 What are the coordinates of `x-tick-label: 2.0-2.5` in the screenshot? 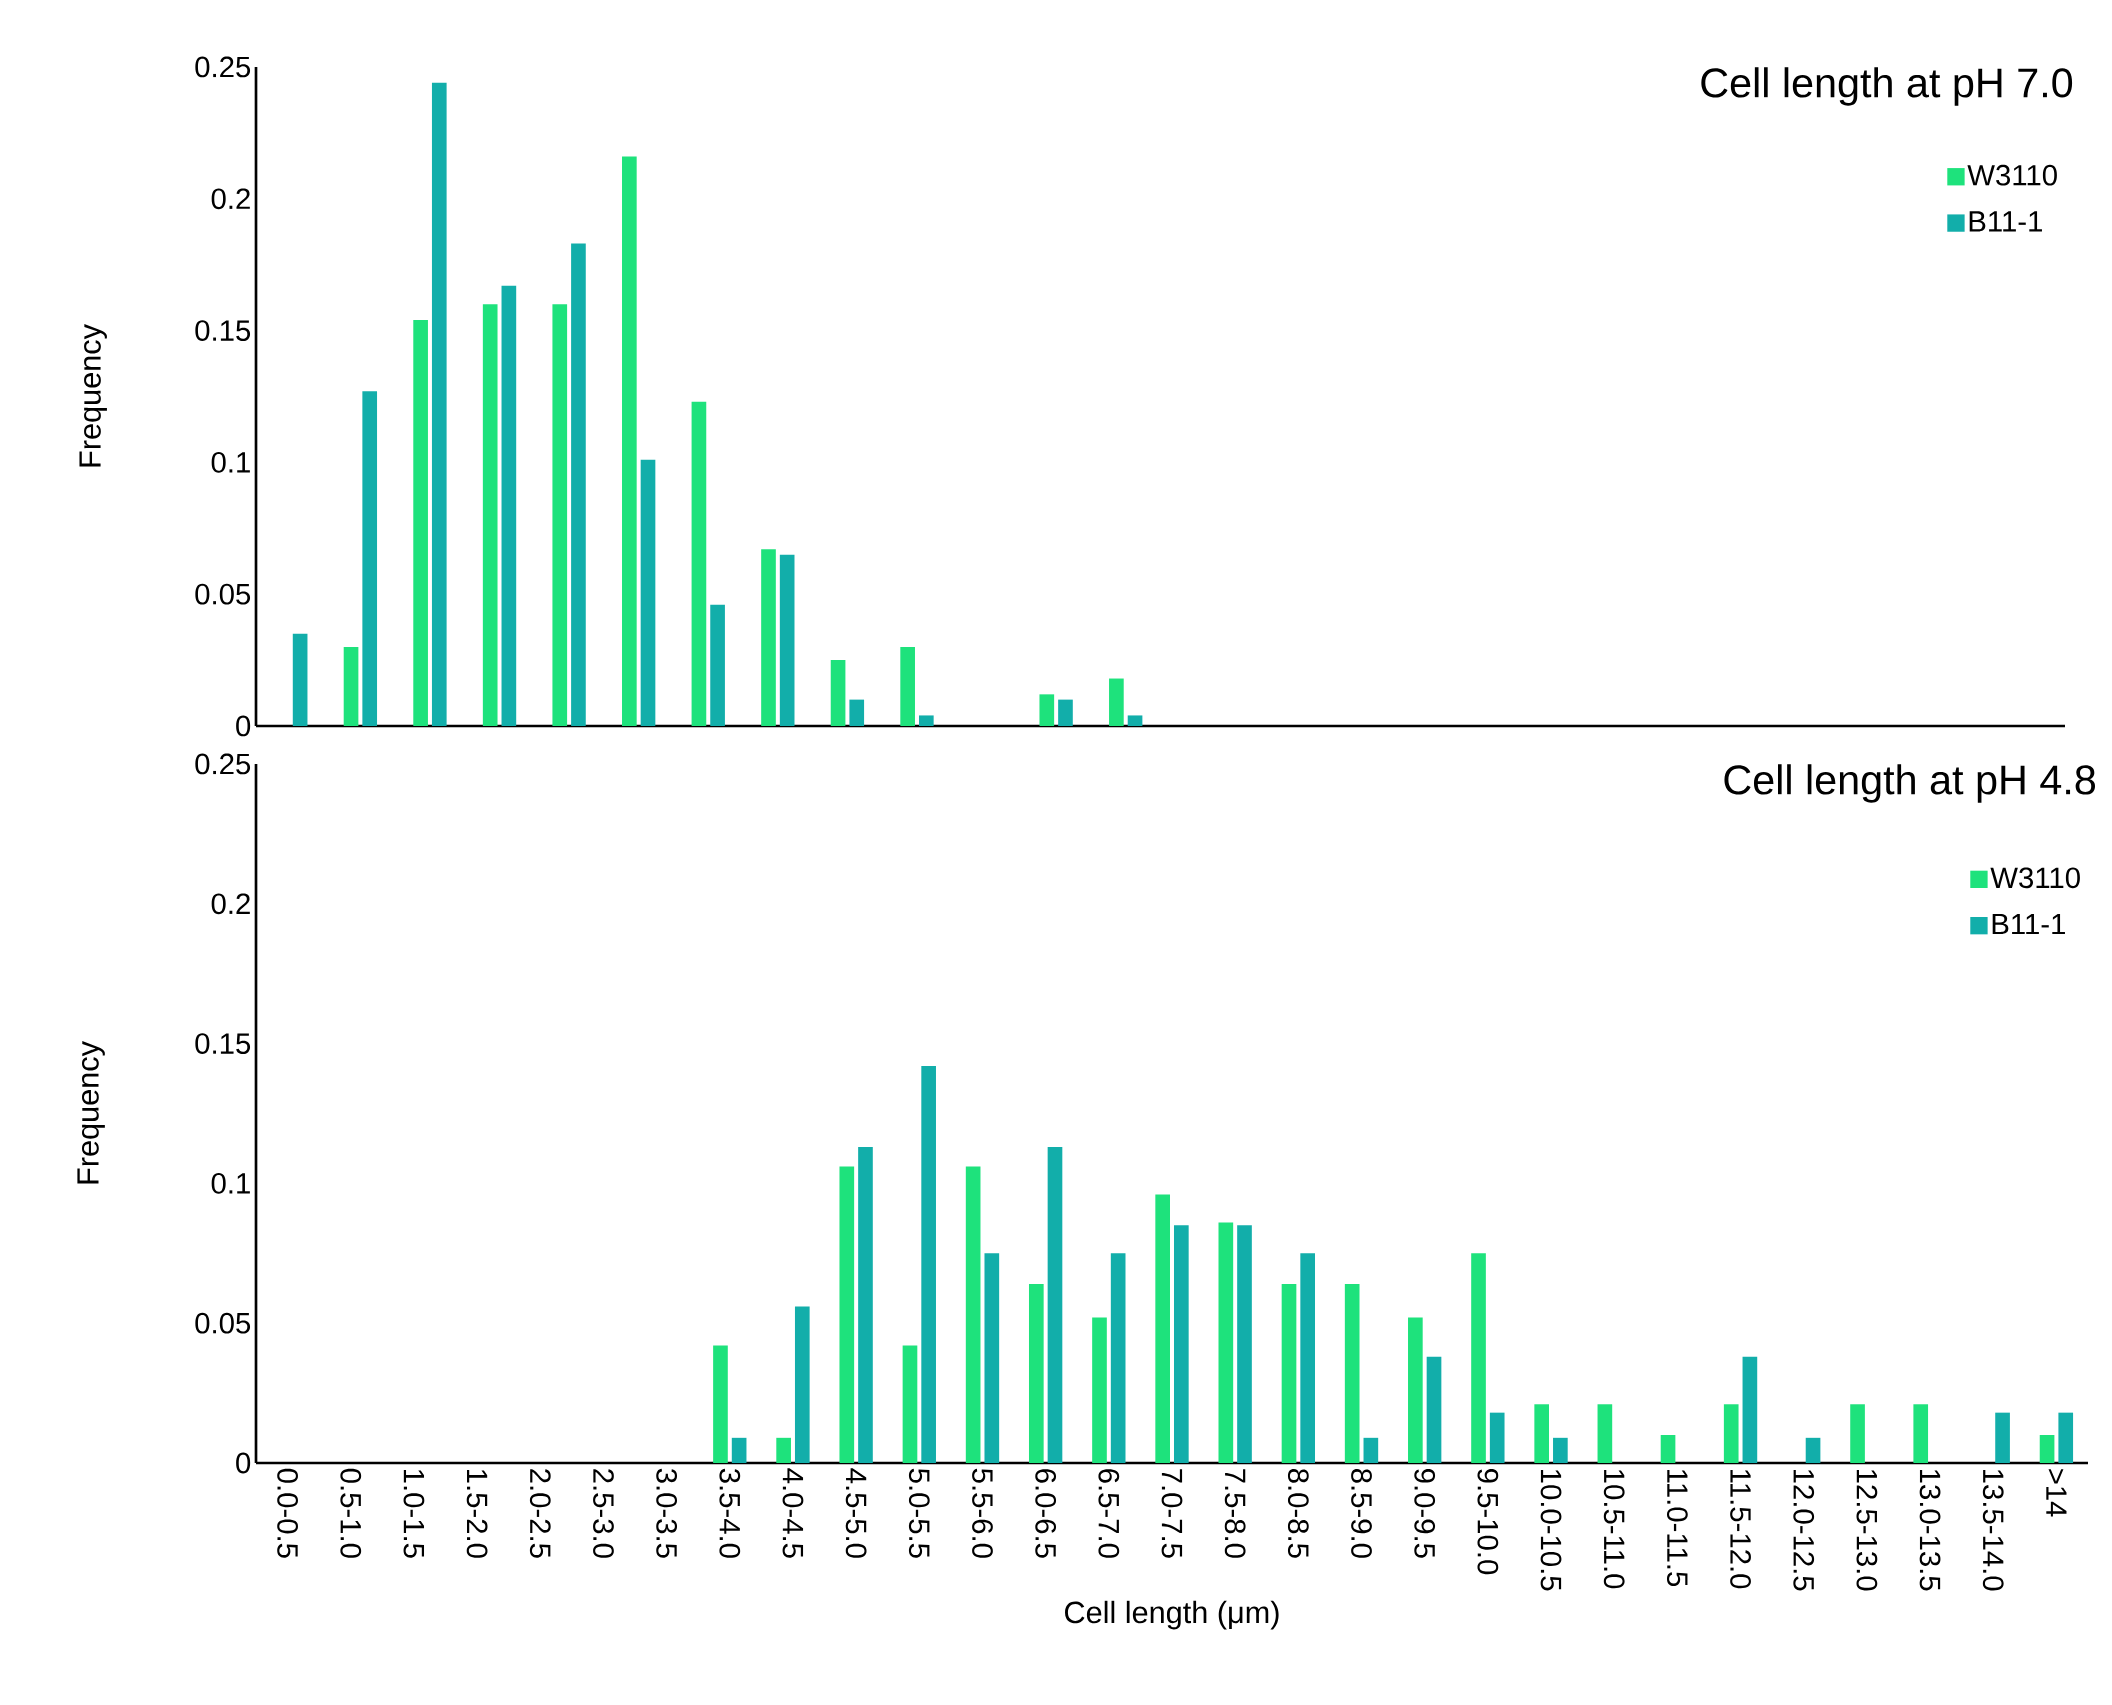 It's located at (540, 1513).